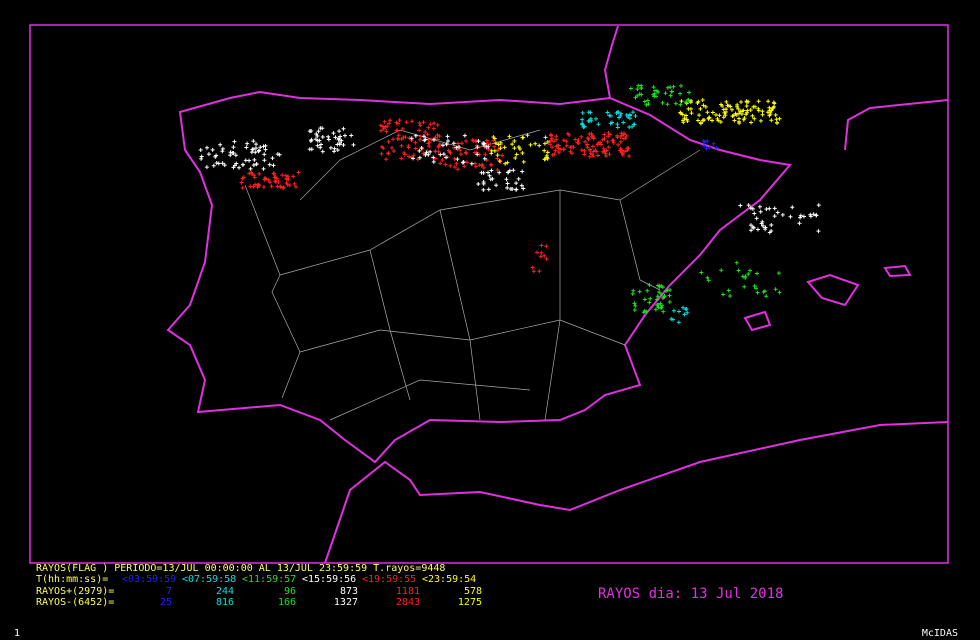 Image resolution: width=980 pixels, height=640 pixels. What do you see at coordinates (349, 591) in the screenshot?
I see `positive-count: 873` at bounding box center [349, 591].